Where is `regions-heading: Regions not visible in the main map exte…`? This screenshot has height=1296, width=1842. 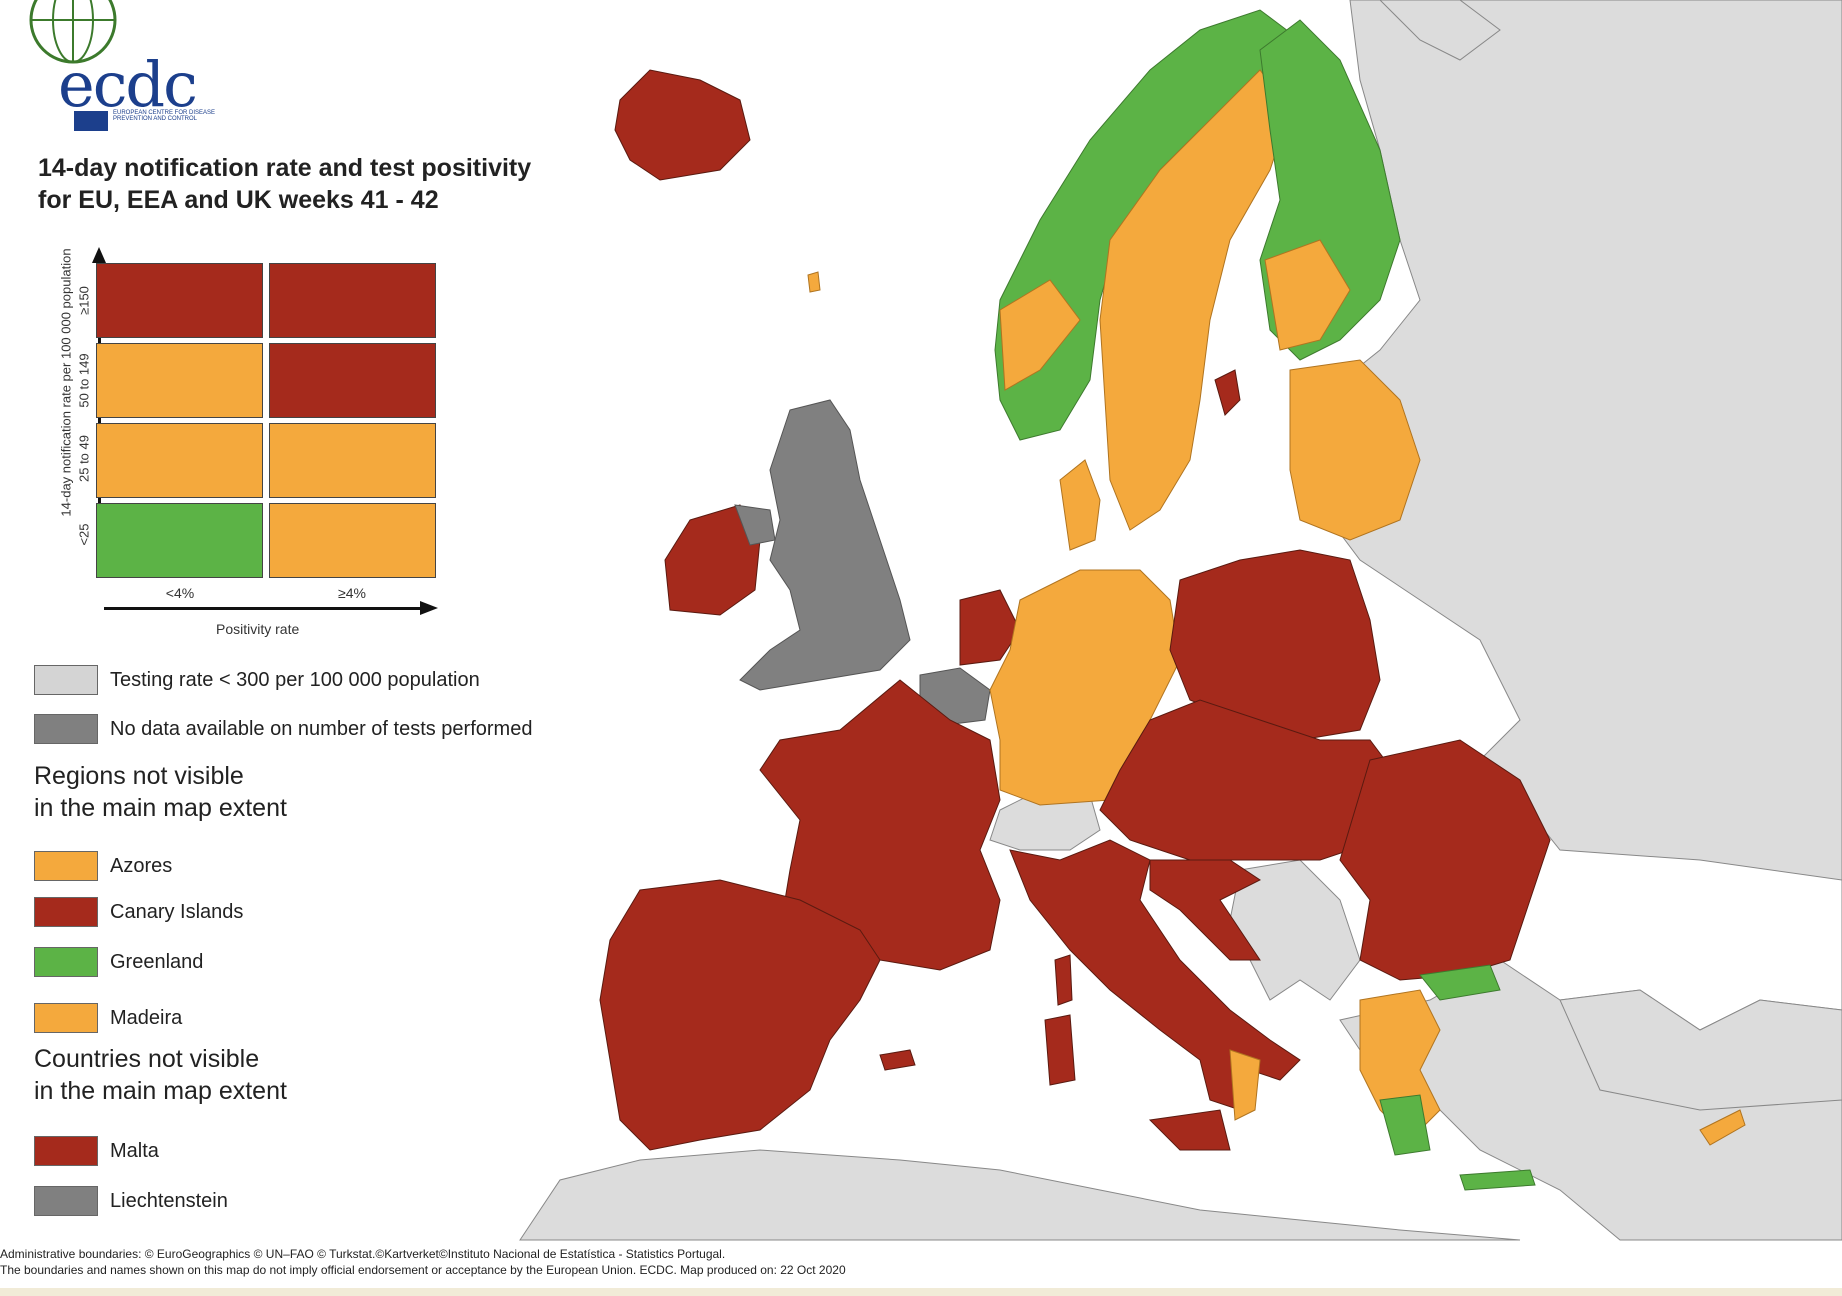
regions-heading: Regions not visible in the main map exte… is located at coordinates (160, 792).